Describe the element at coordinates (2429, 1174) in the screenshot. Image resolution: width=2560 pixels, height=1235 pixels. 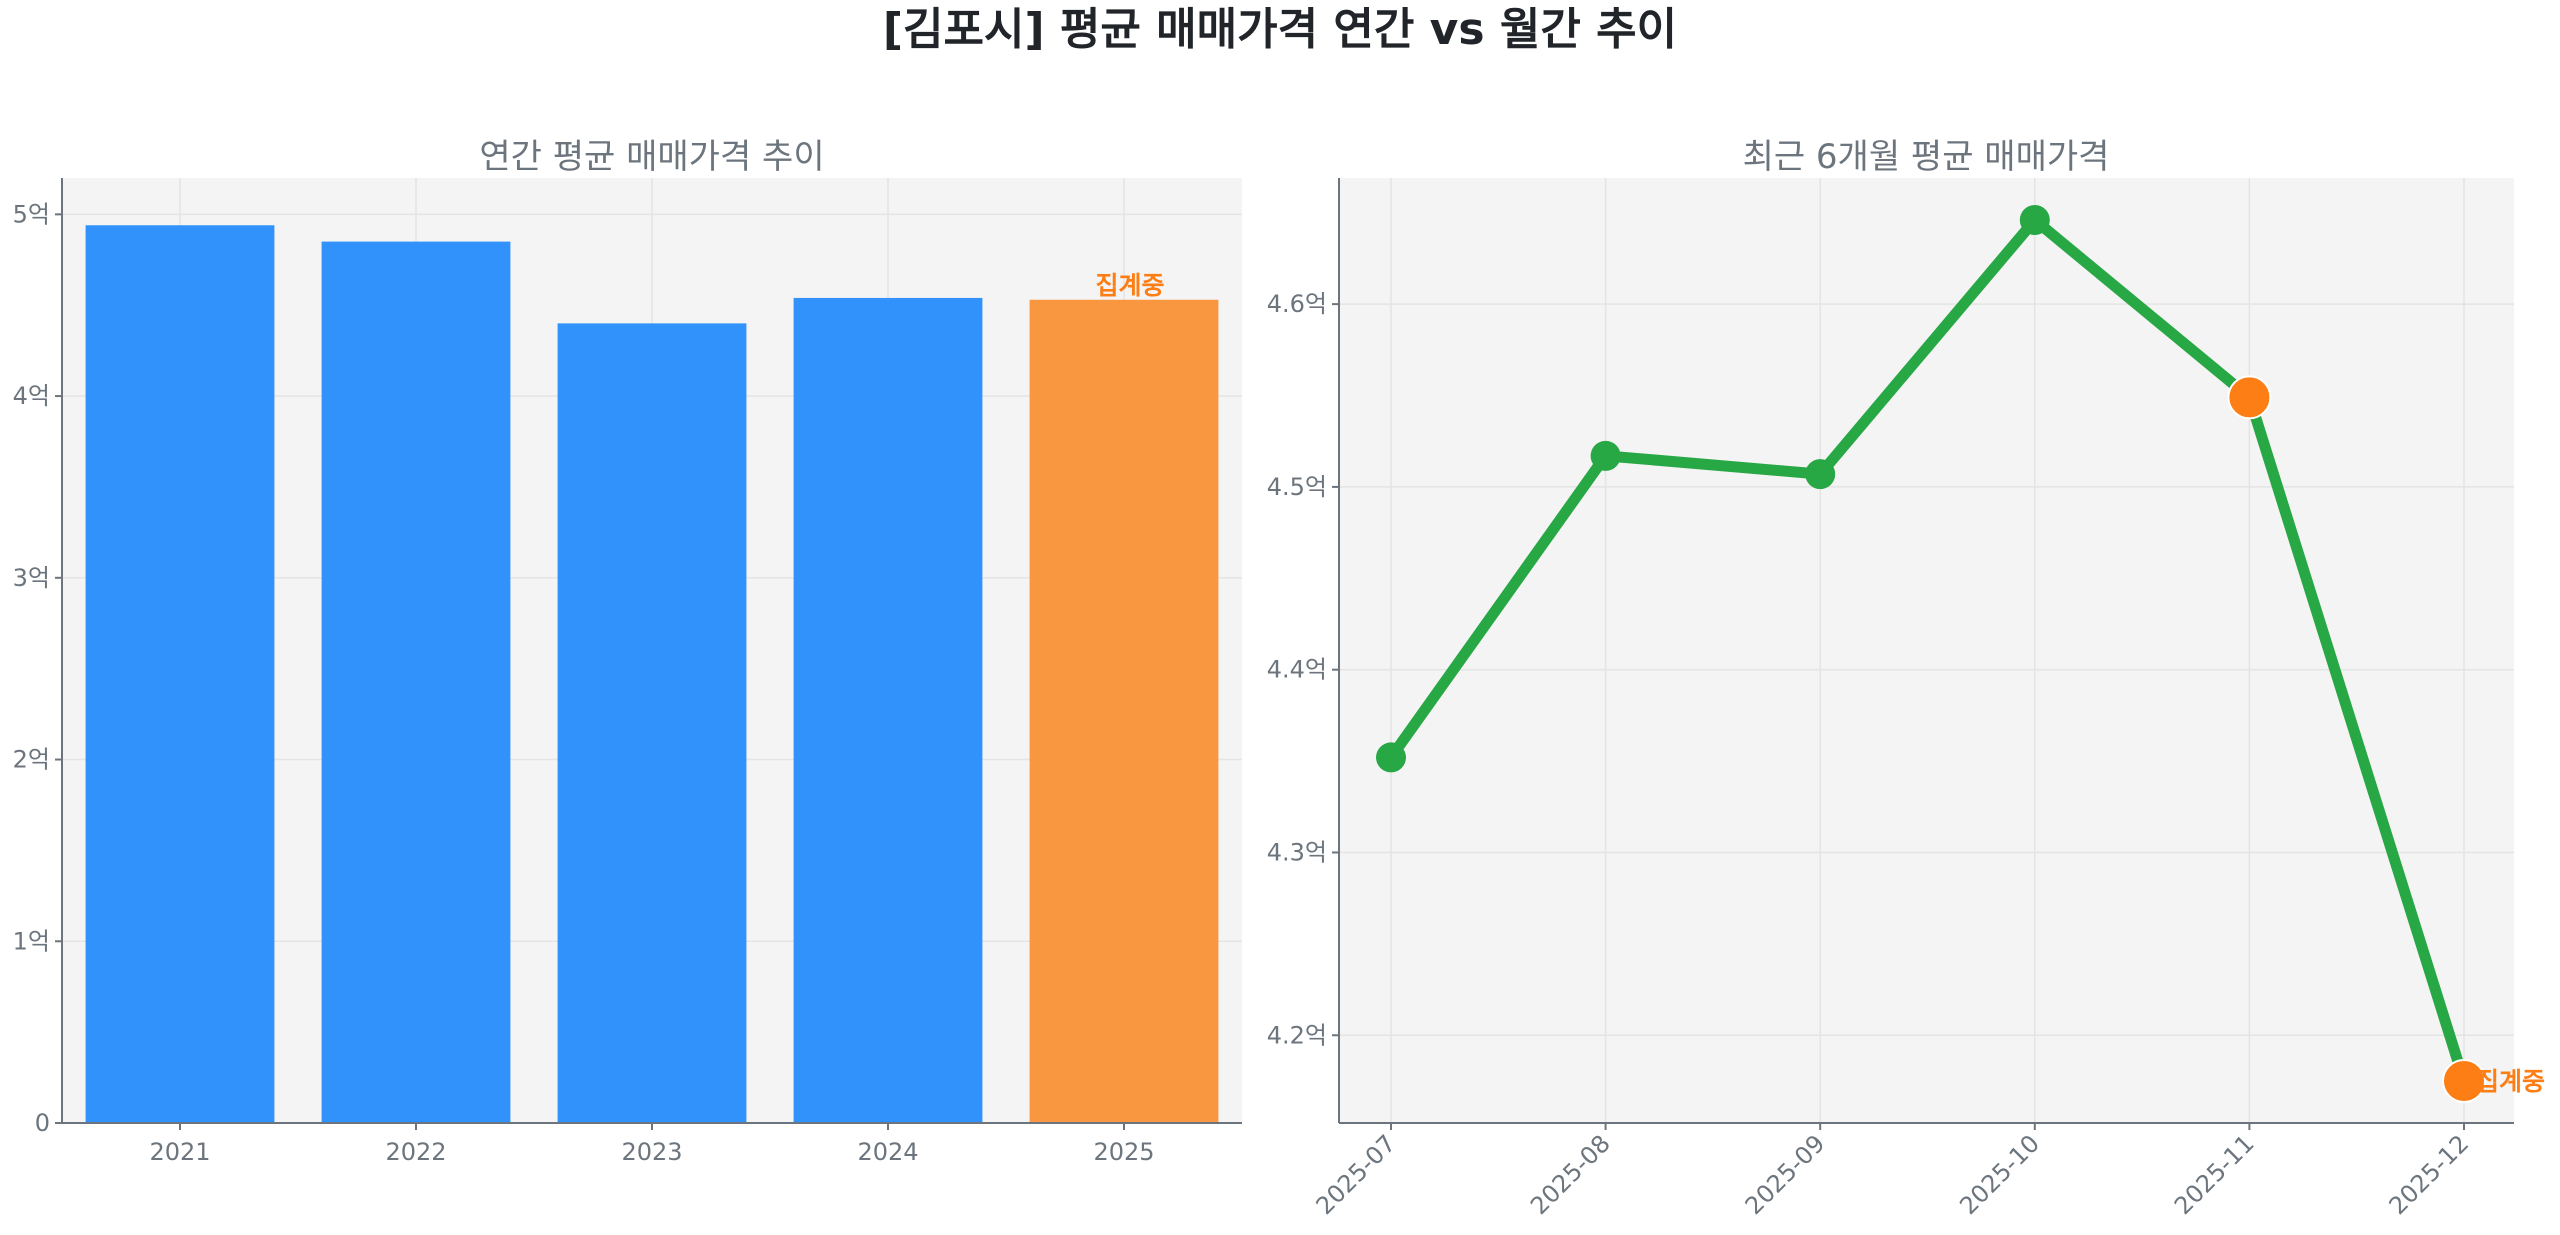
I see `x-tick-label: 2025-12` at that location.